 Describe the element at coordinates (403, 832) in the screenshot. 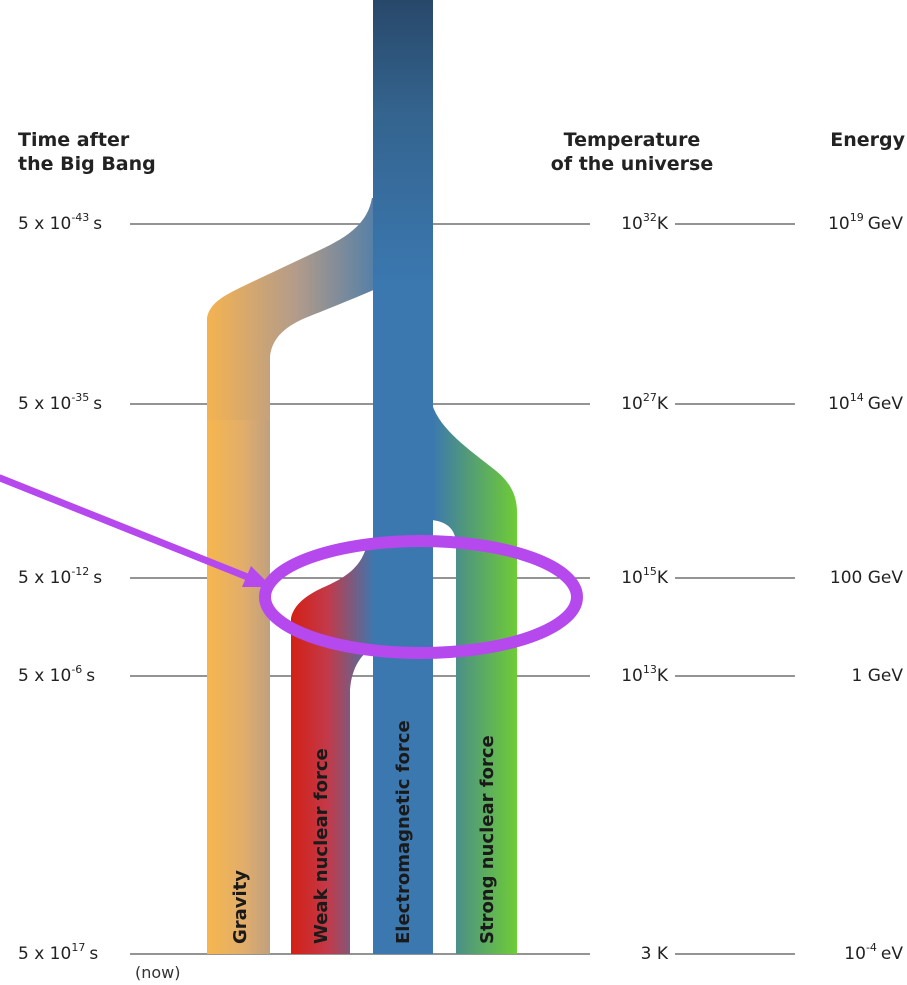

I see `electromagnetic-force-label: Electromagnetic force` at that location.